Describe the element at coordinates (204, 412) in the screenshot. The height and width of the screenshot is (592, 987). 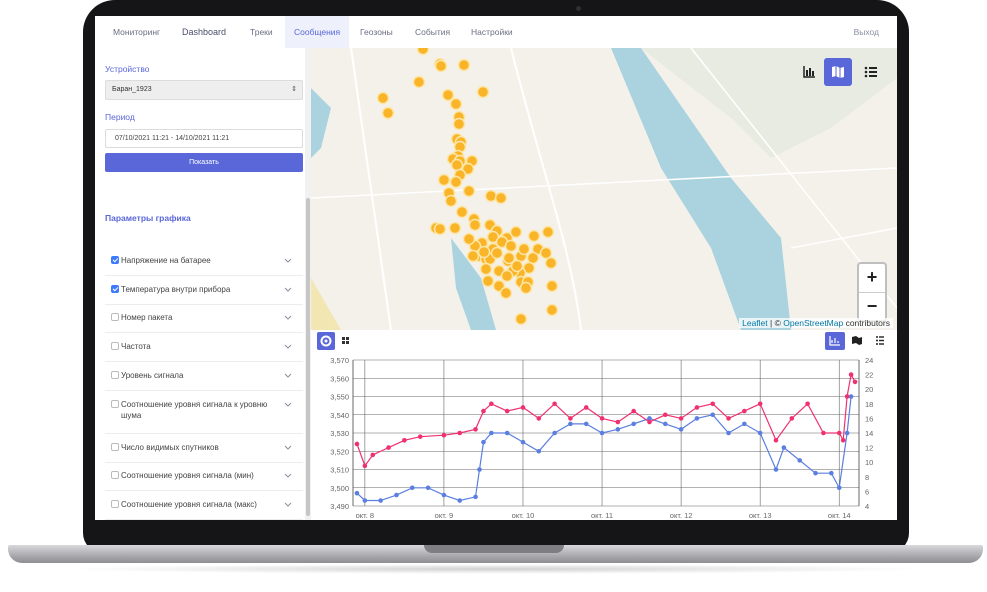
I see `param-row: Соотношение уровня сигнала к уровню шума` at that location.